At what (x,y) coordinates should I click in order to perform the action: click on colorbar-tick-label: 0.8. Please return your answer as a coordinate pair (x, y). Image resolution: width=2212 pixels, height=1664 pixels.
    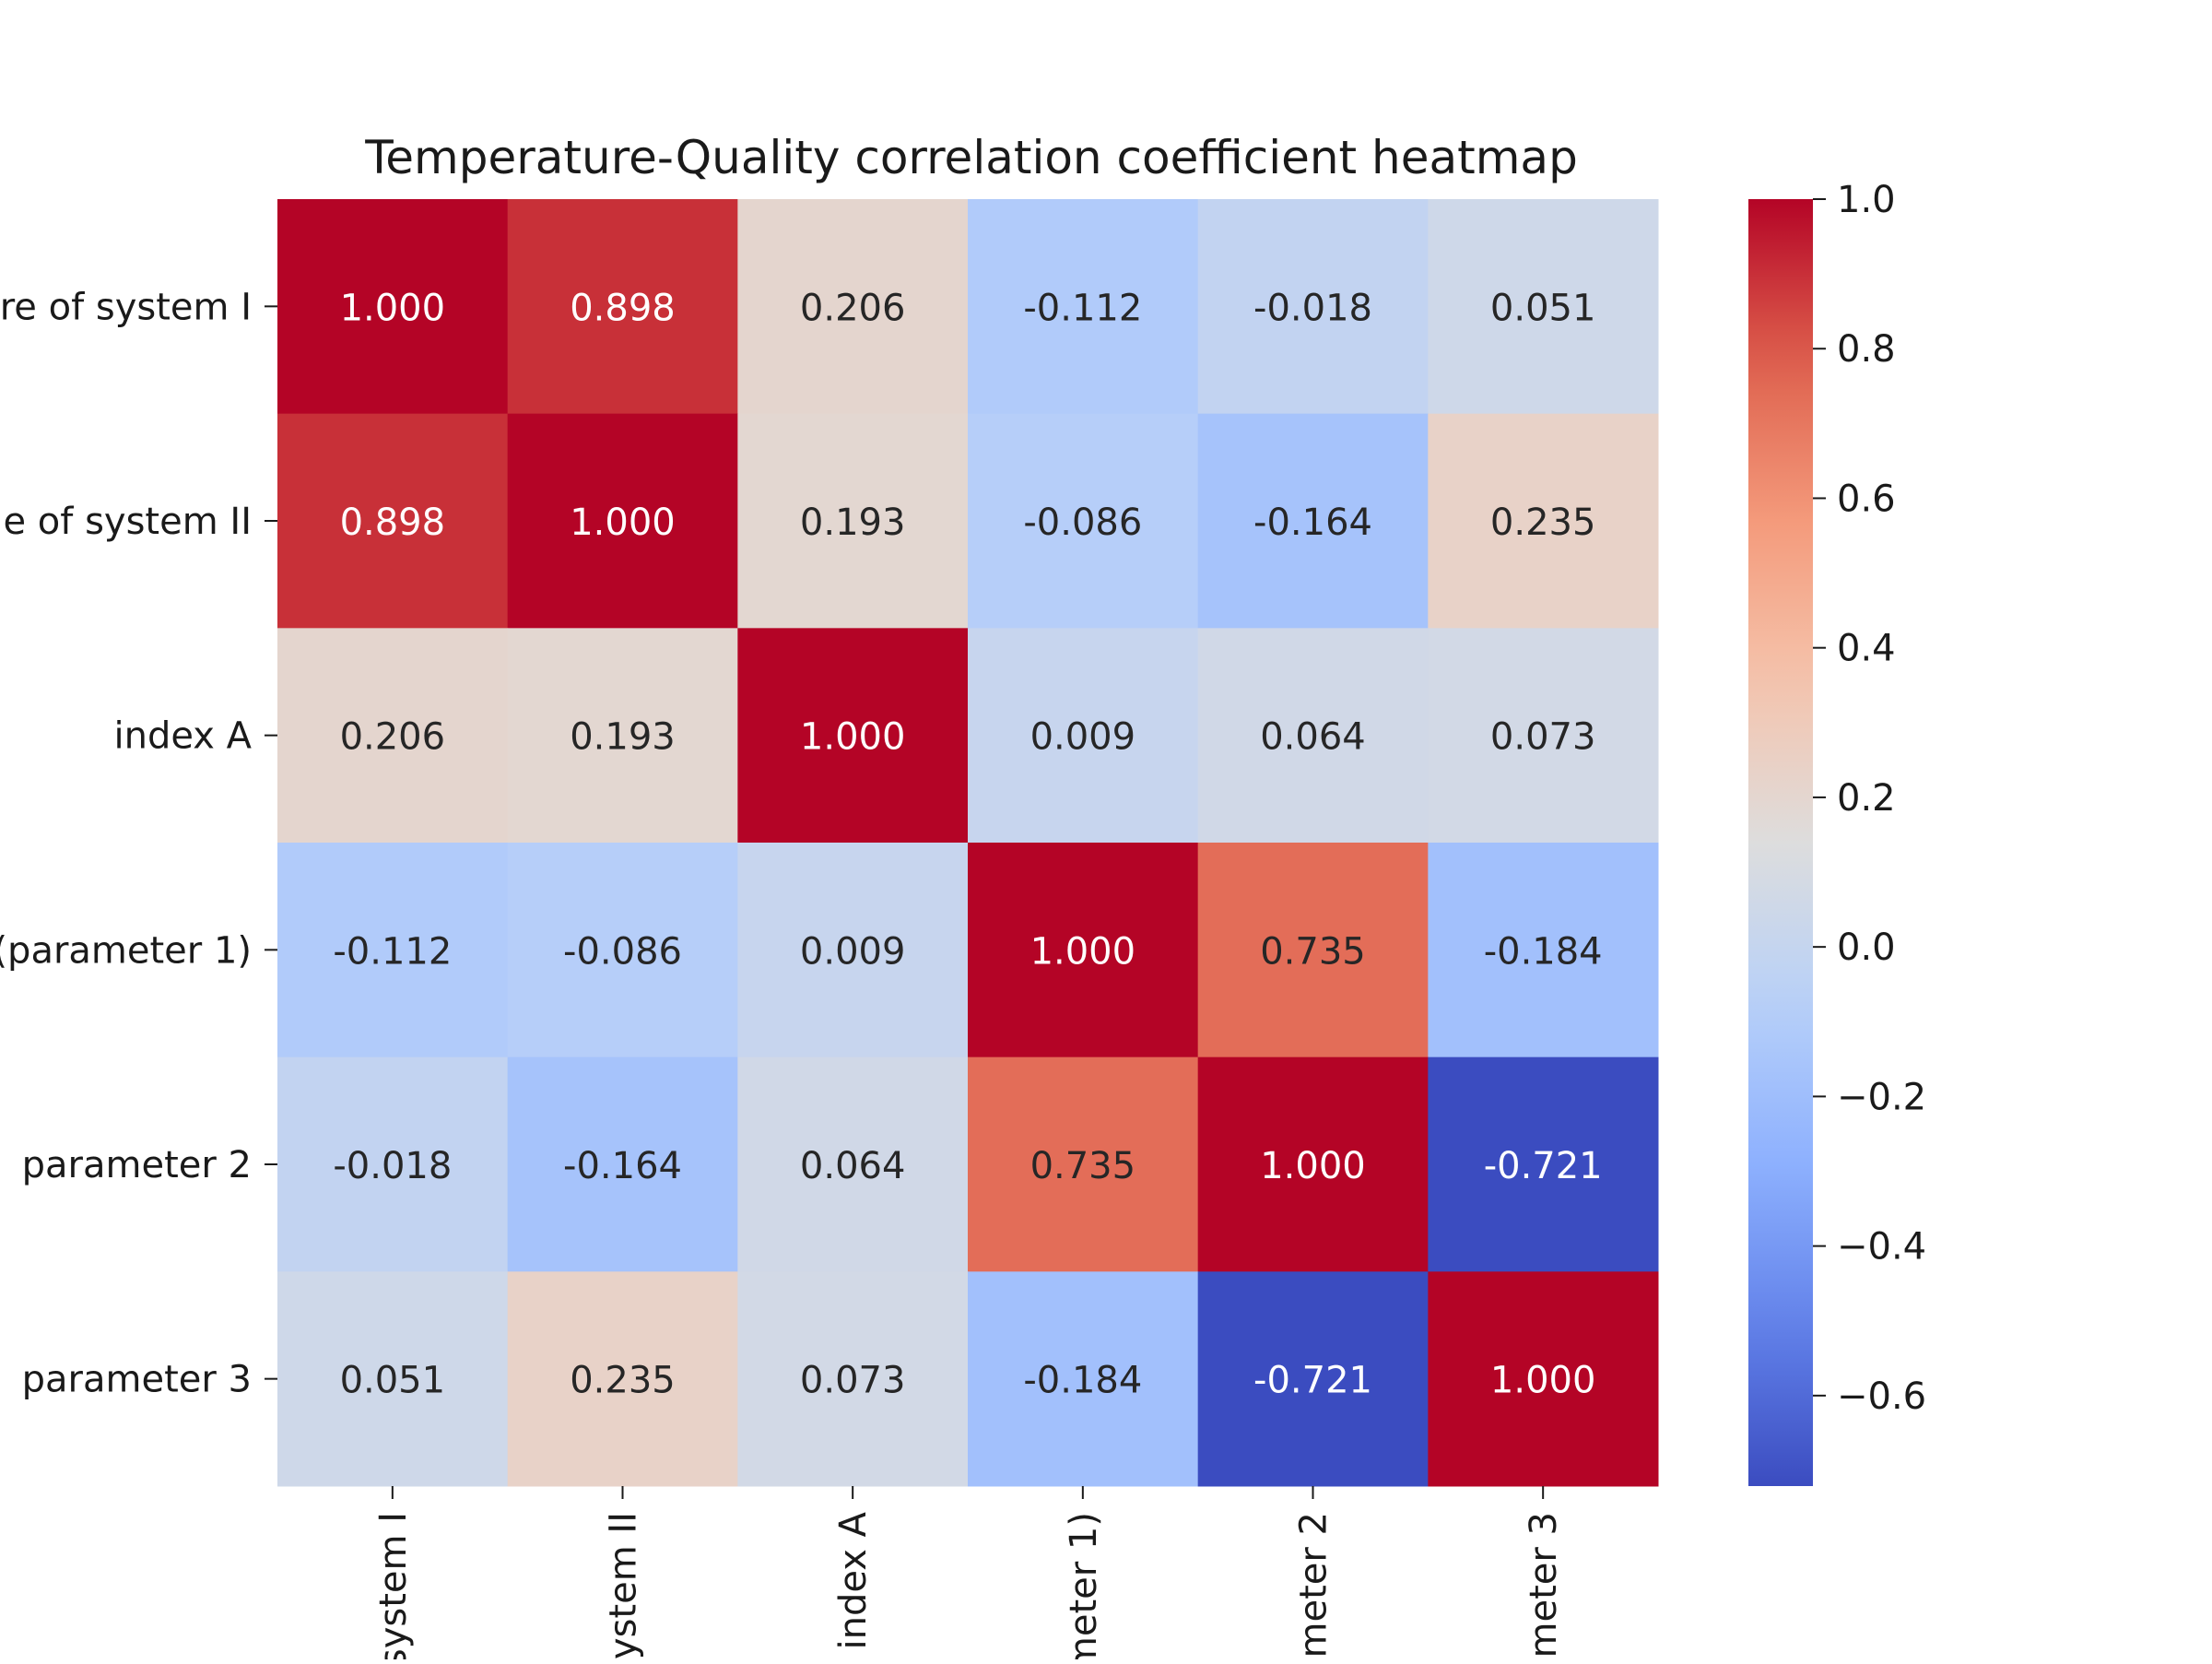
    Looking at the image, I should click on (1866, 349).